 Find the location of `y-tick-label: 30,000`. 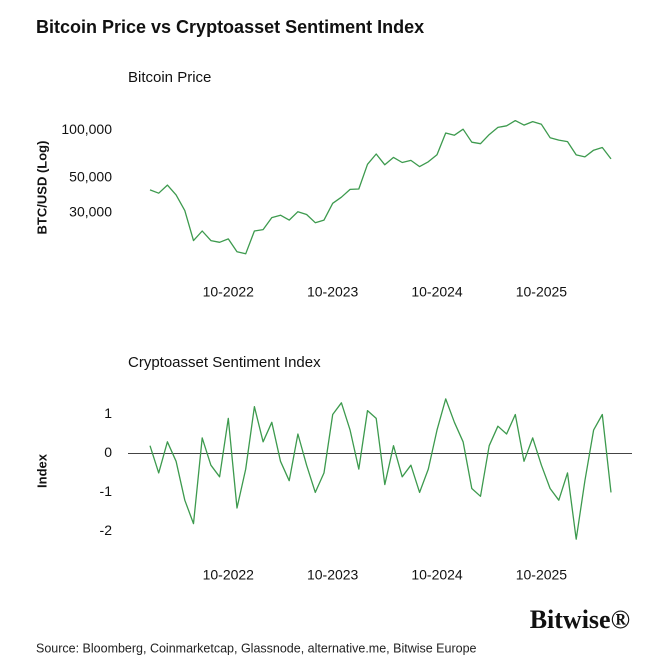

y-tick-label: 30,000 is located at coordinates (90, 212).